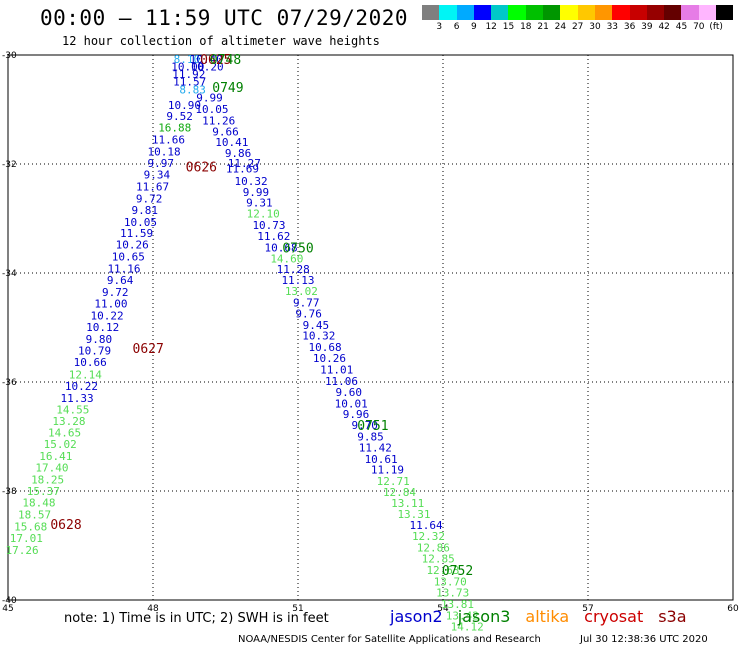 This screenshot has width=740, height=650. What do you see at coordinates (218, 120) in the screenshot?
I see `wave-height-label: 11.26` at bounding box center [218, 120].